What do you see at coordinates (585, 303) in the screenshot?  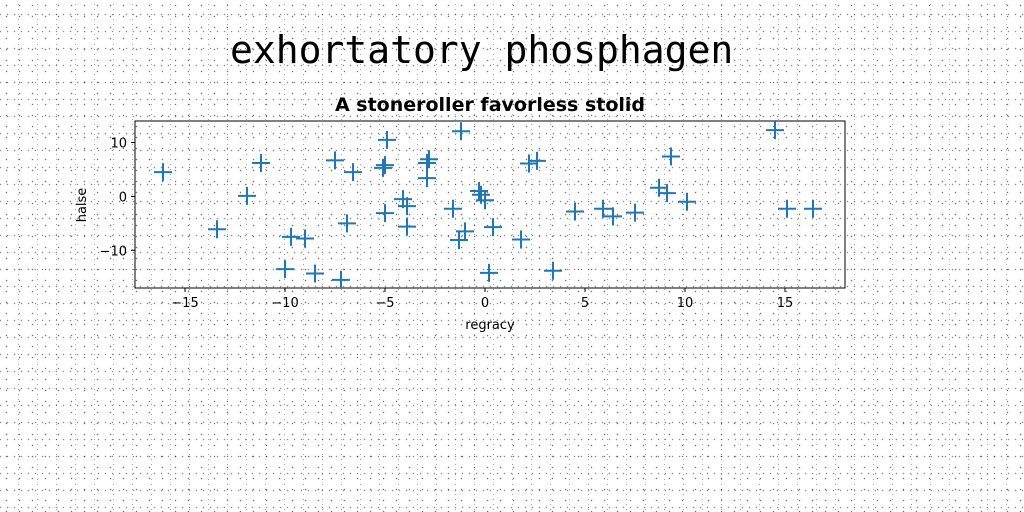 I see `x-tick-label: 5` at bounding box center [585, 303].